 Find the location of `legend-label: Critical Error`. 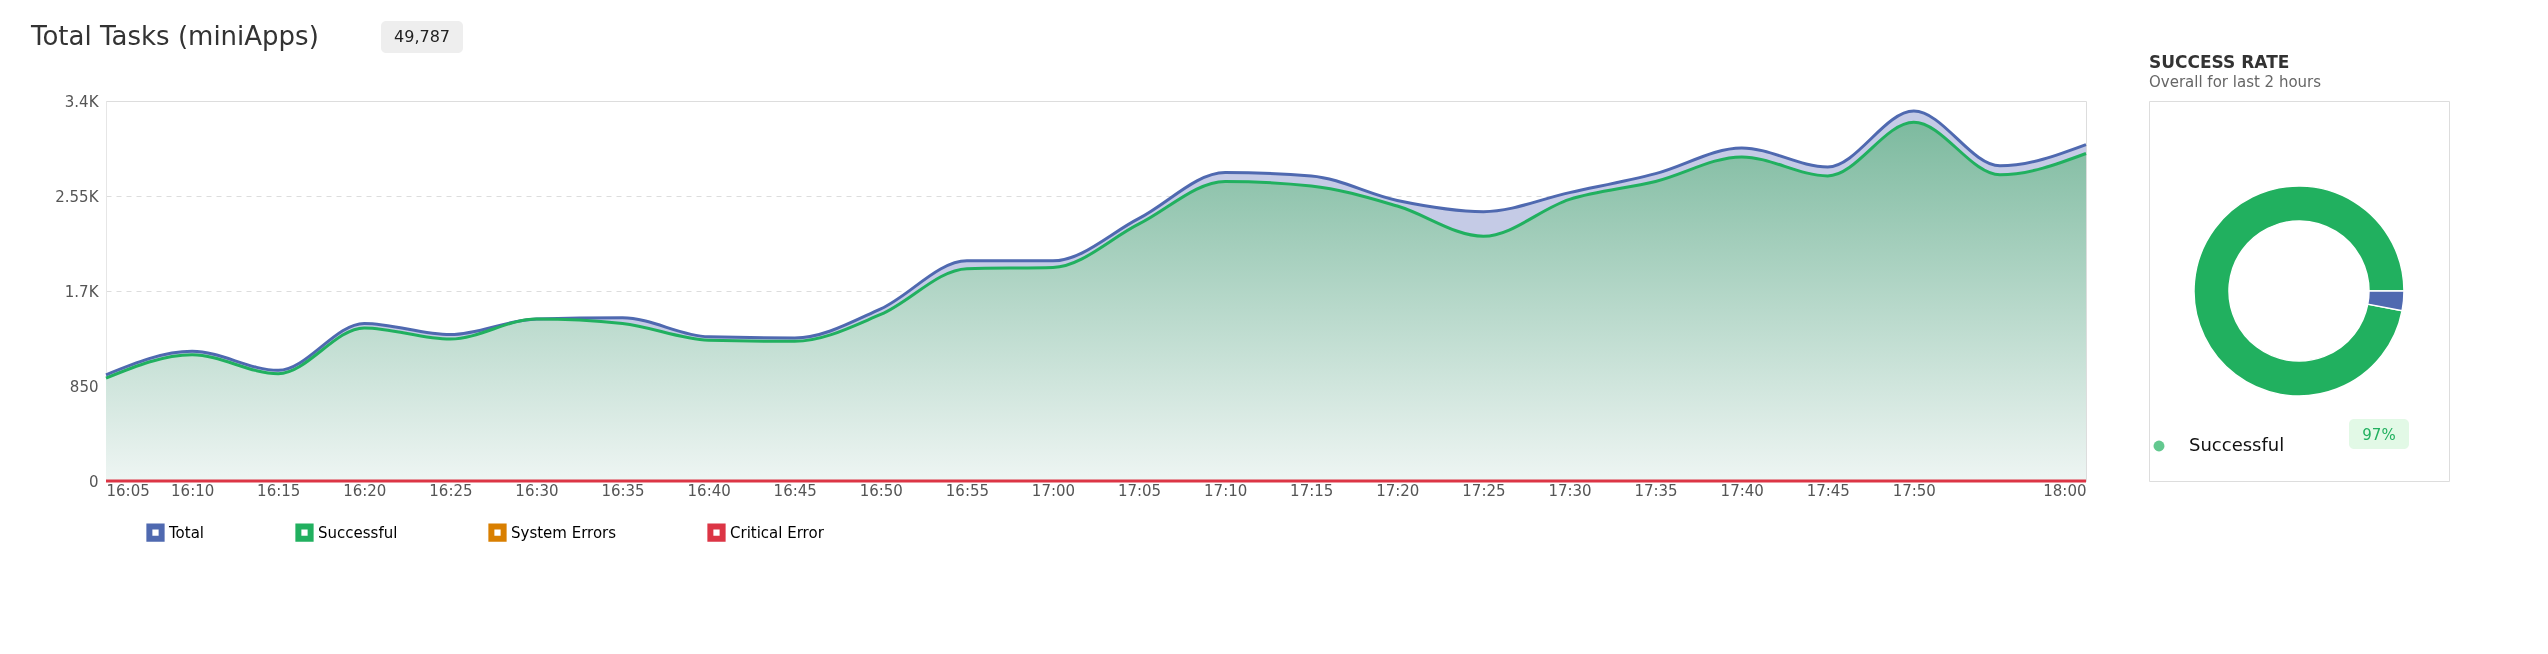

legend-label: Critical Error is located at coordinates (777, 532).